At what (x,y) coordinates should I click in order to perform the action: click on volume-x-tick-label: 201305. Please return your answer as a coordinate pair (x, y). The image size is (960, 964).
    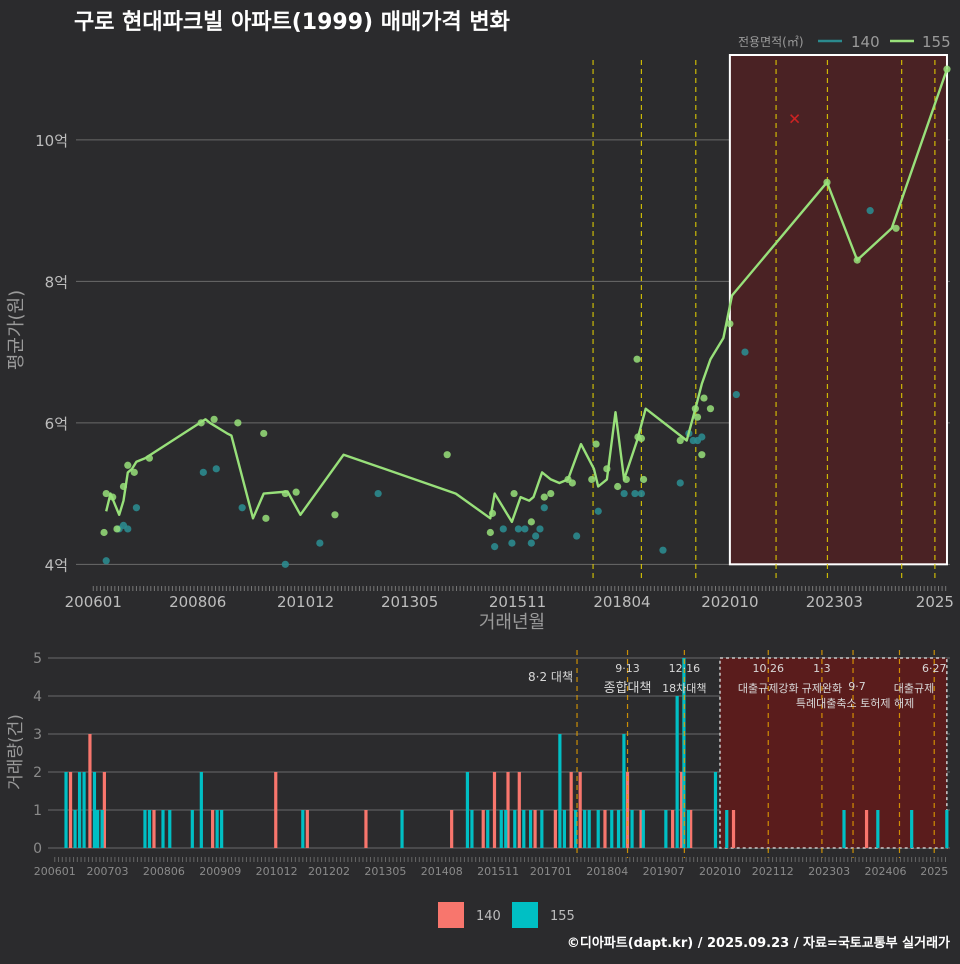
    Looking at the image, I should click on (385, 871).